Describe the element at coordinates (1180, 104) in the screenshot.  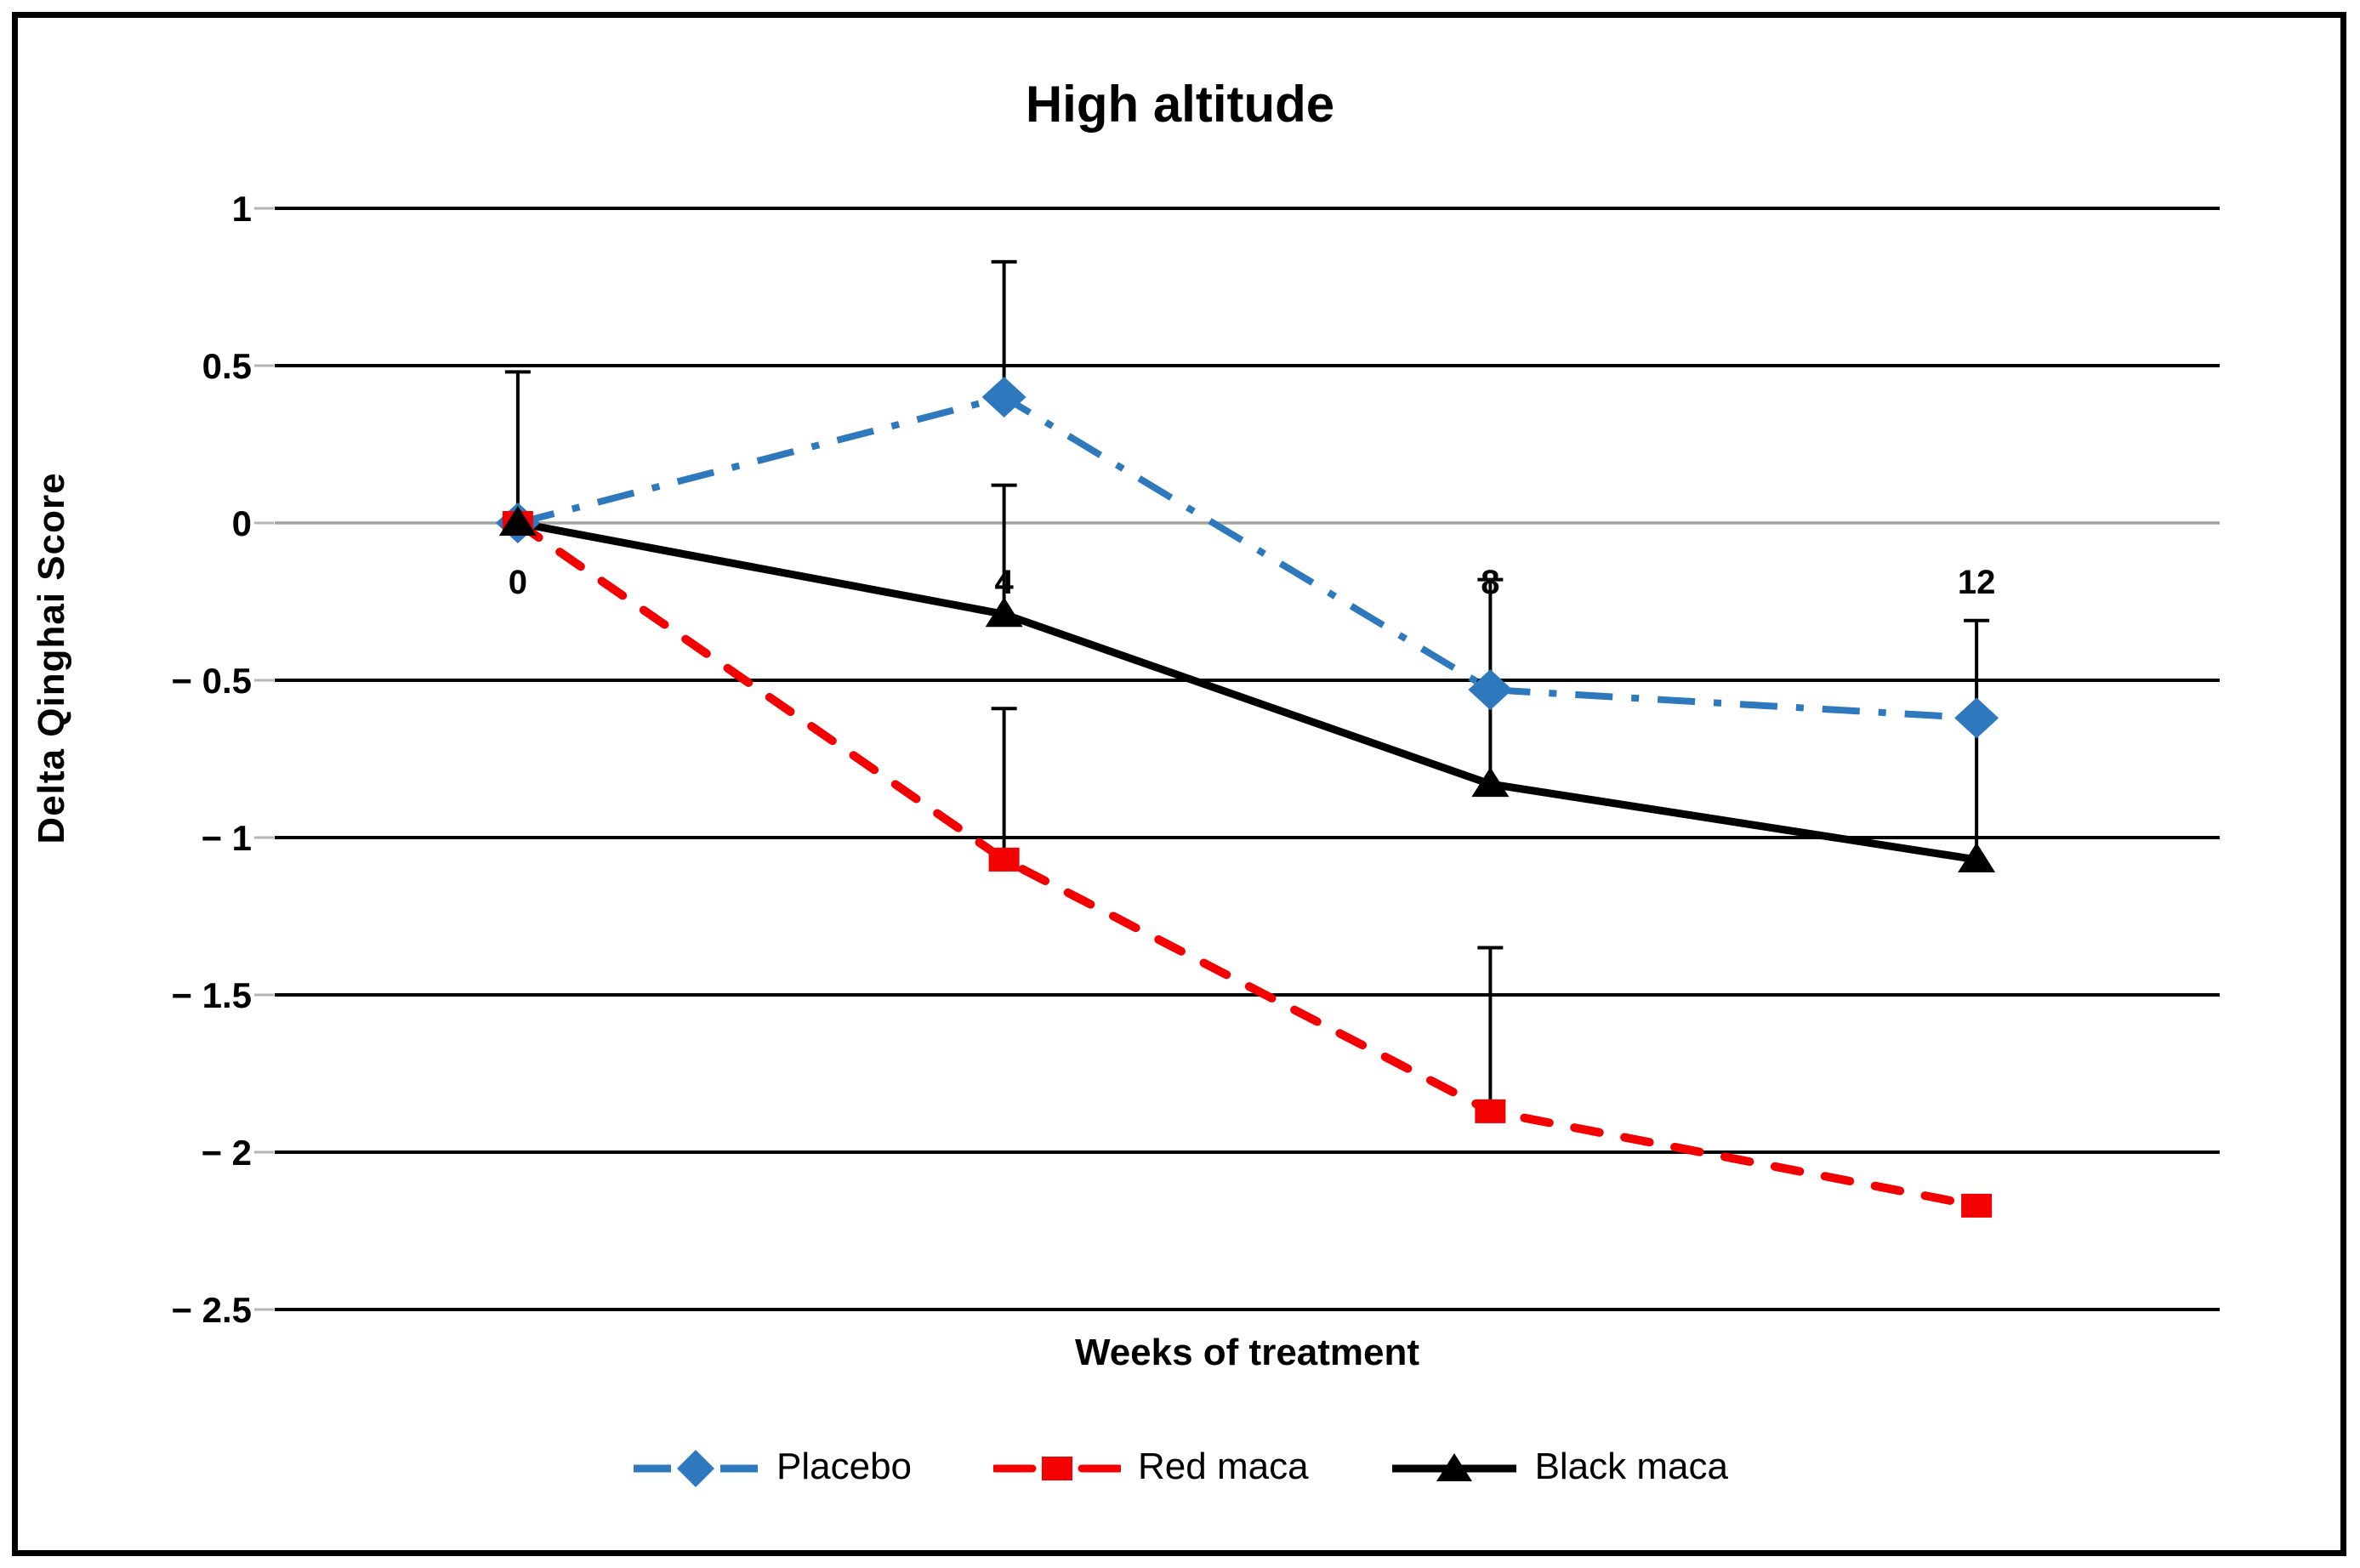
I see `chart-title: High altitude` at that location.